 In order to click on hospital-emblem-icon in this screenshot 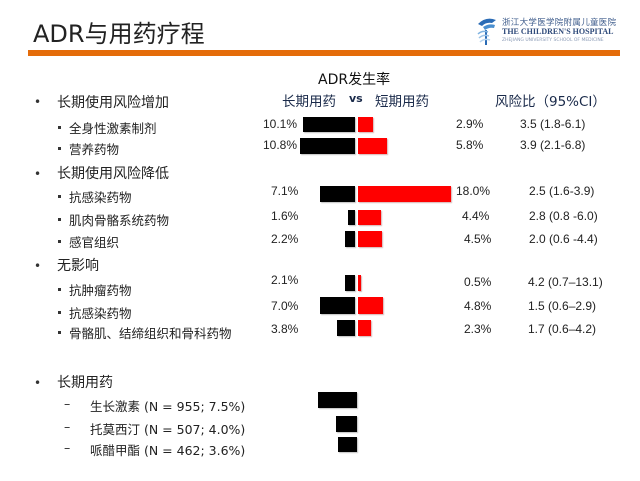, I will do `click(486, 31)`.